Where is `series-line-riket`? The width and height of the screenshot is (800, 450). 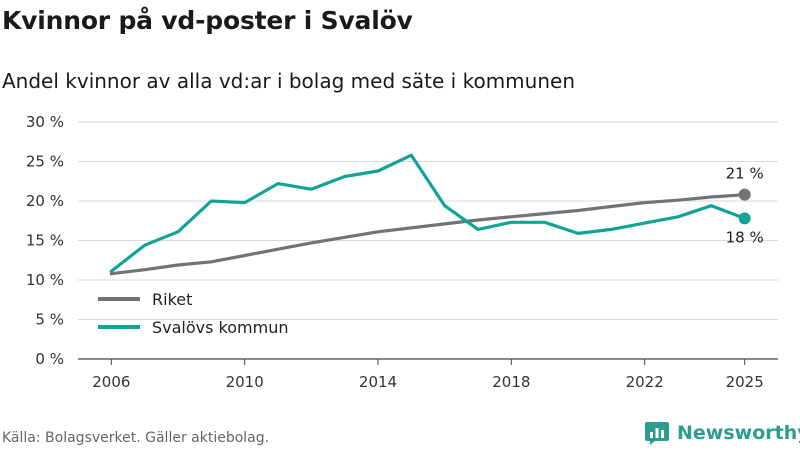 series-line-riket is located at coordinates (428, 234).